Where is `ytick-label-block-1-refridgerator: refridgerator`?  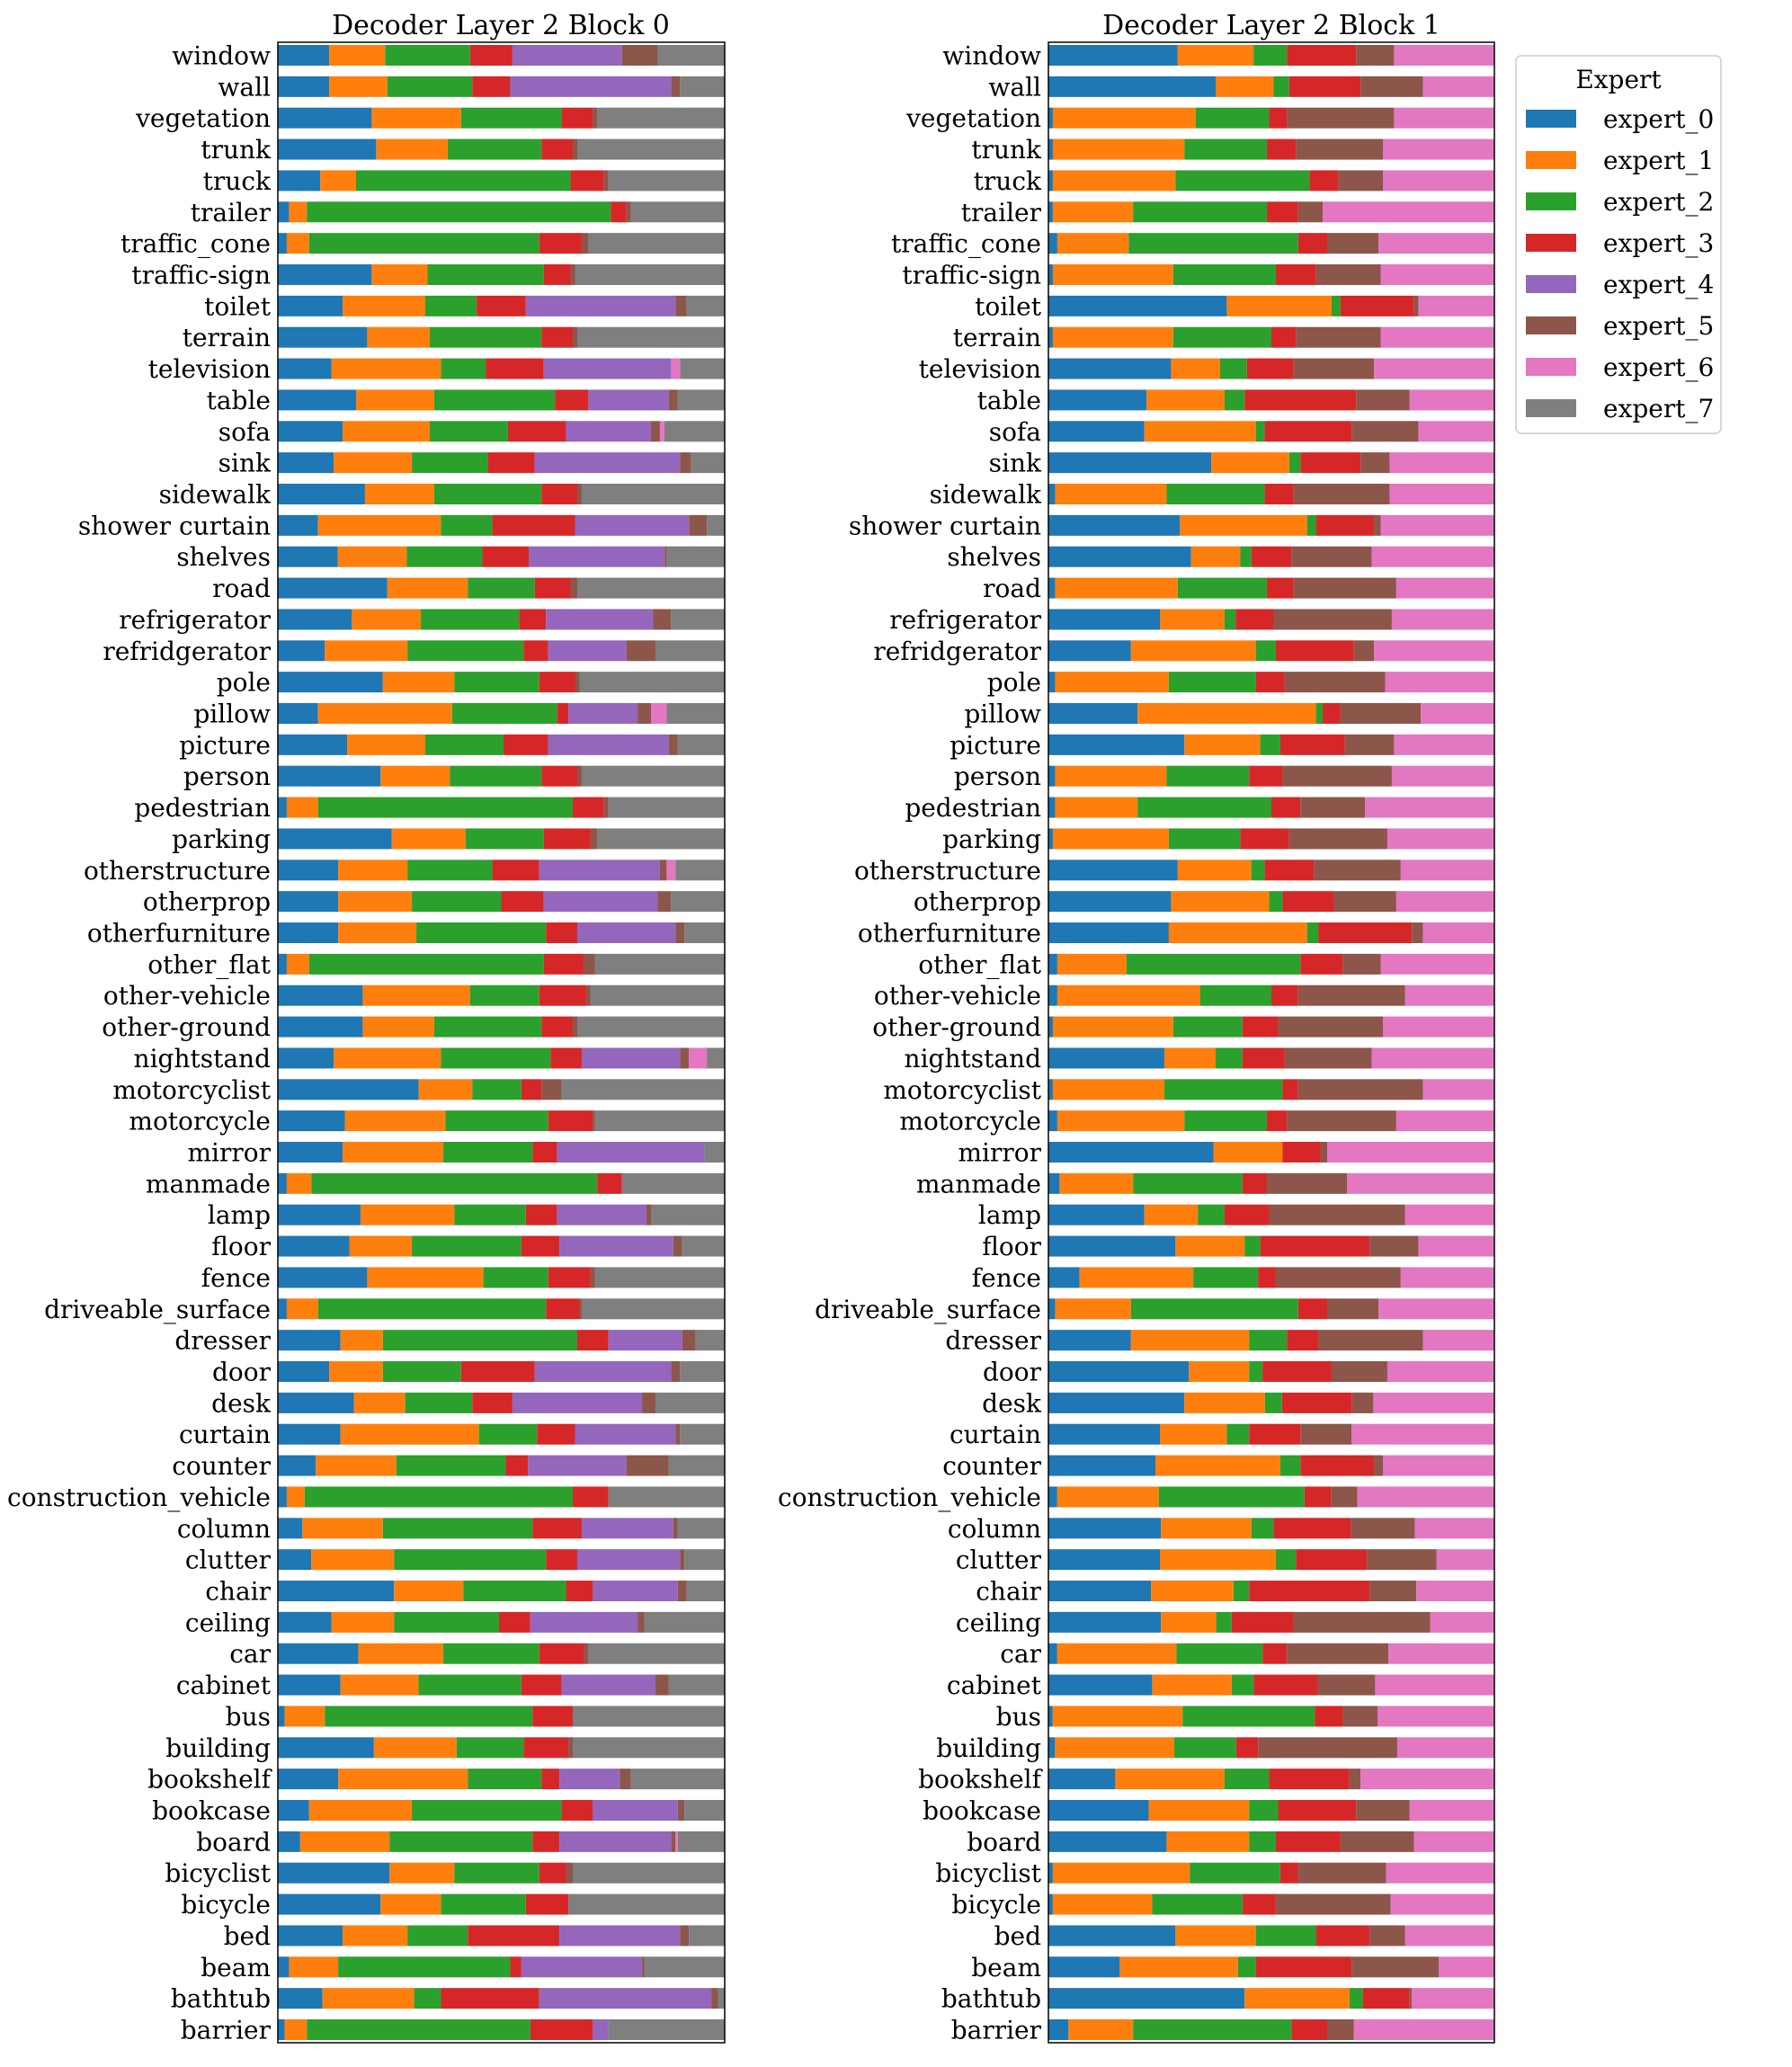
ytick-label-block-1-refridgerator: refridgerator is located at coordinates (957, 651).